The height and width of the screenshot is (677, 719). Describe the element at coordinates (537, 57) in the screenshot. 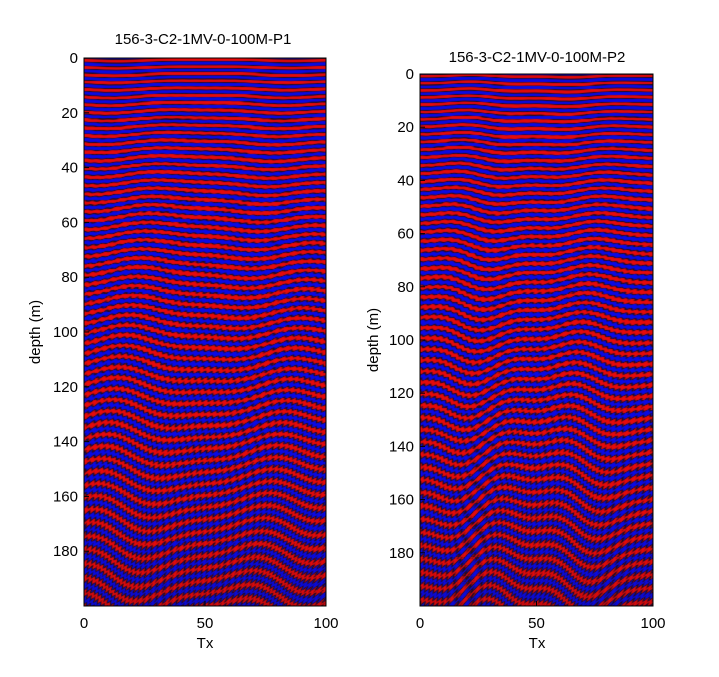

I see `chart-title-2: 156-3-C2-1MV-0-100M-P2` at that location.